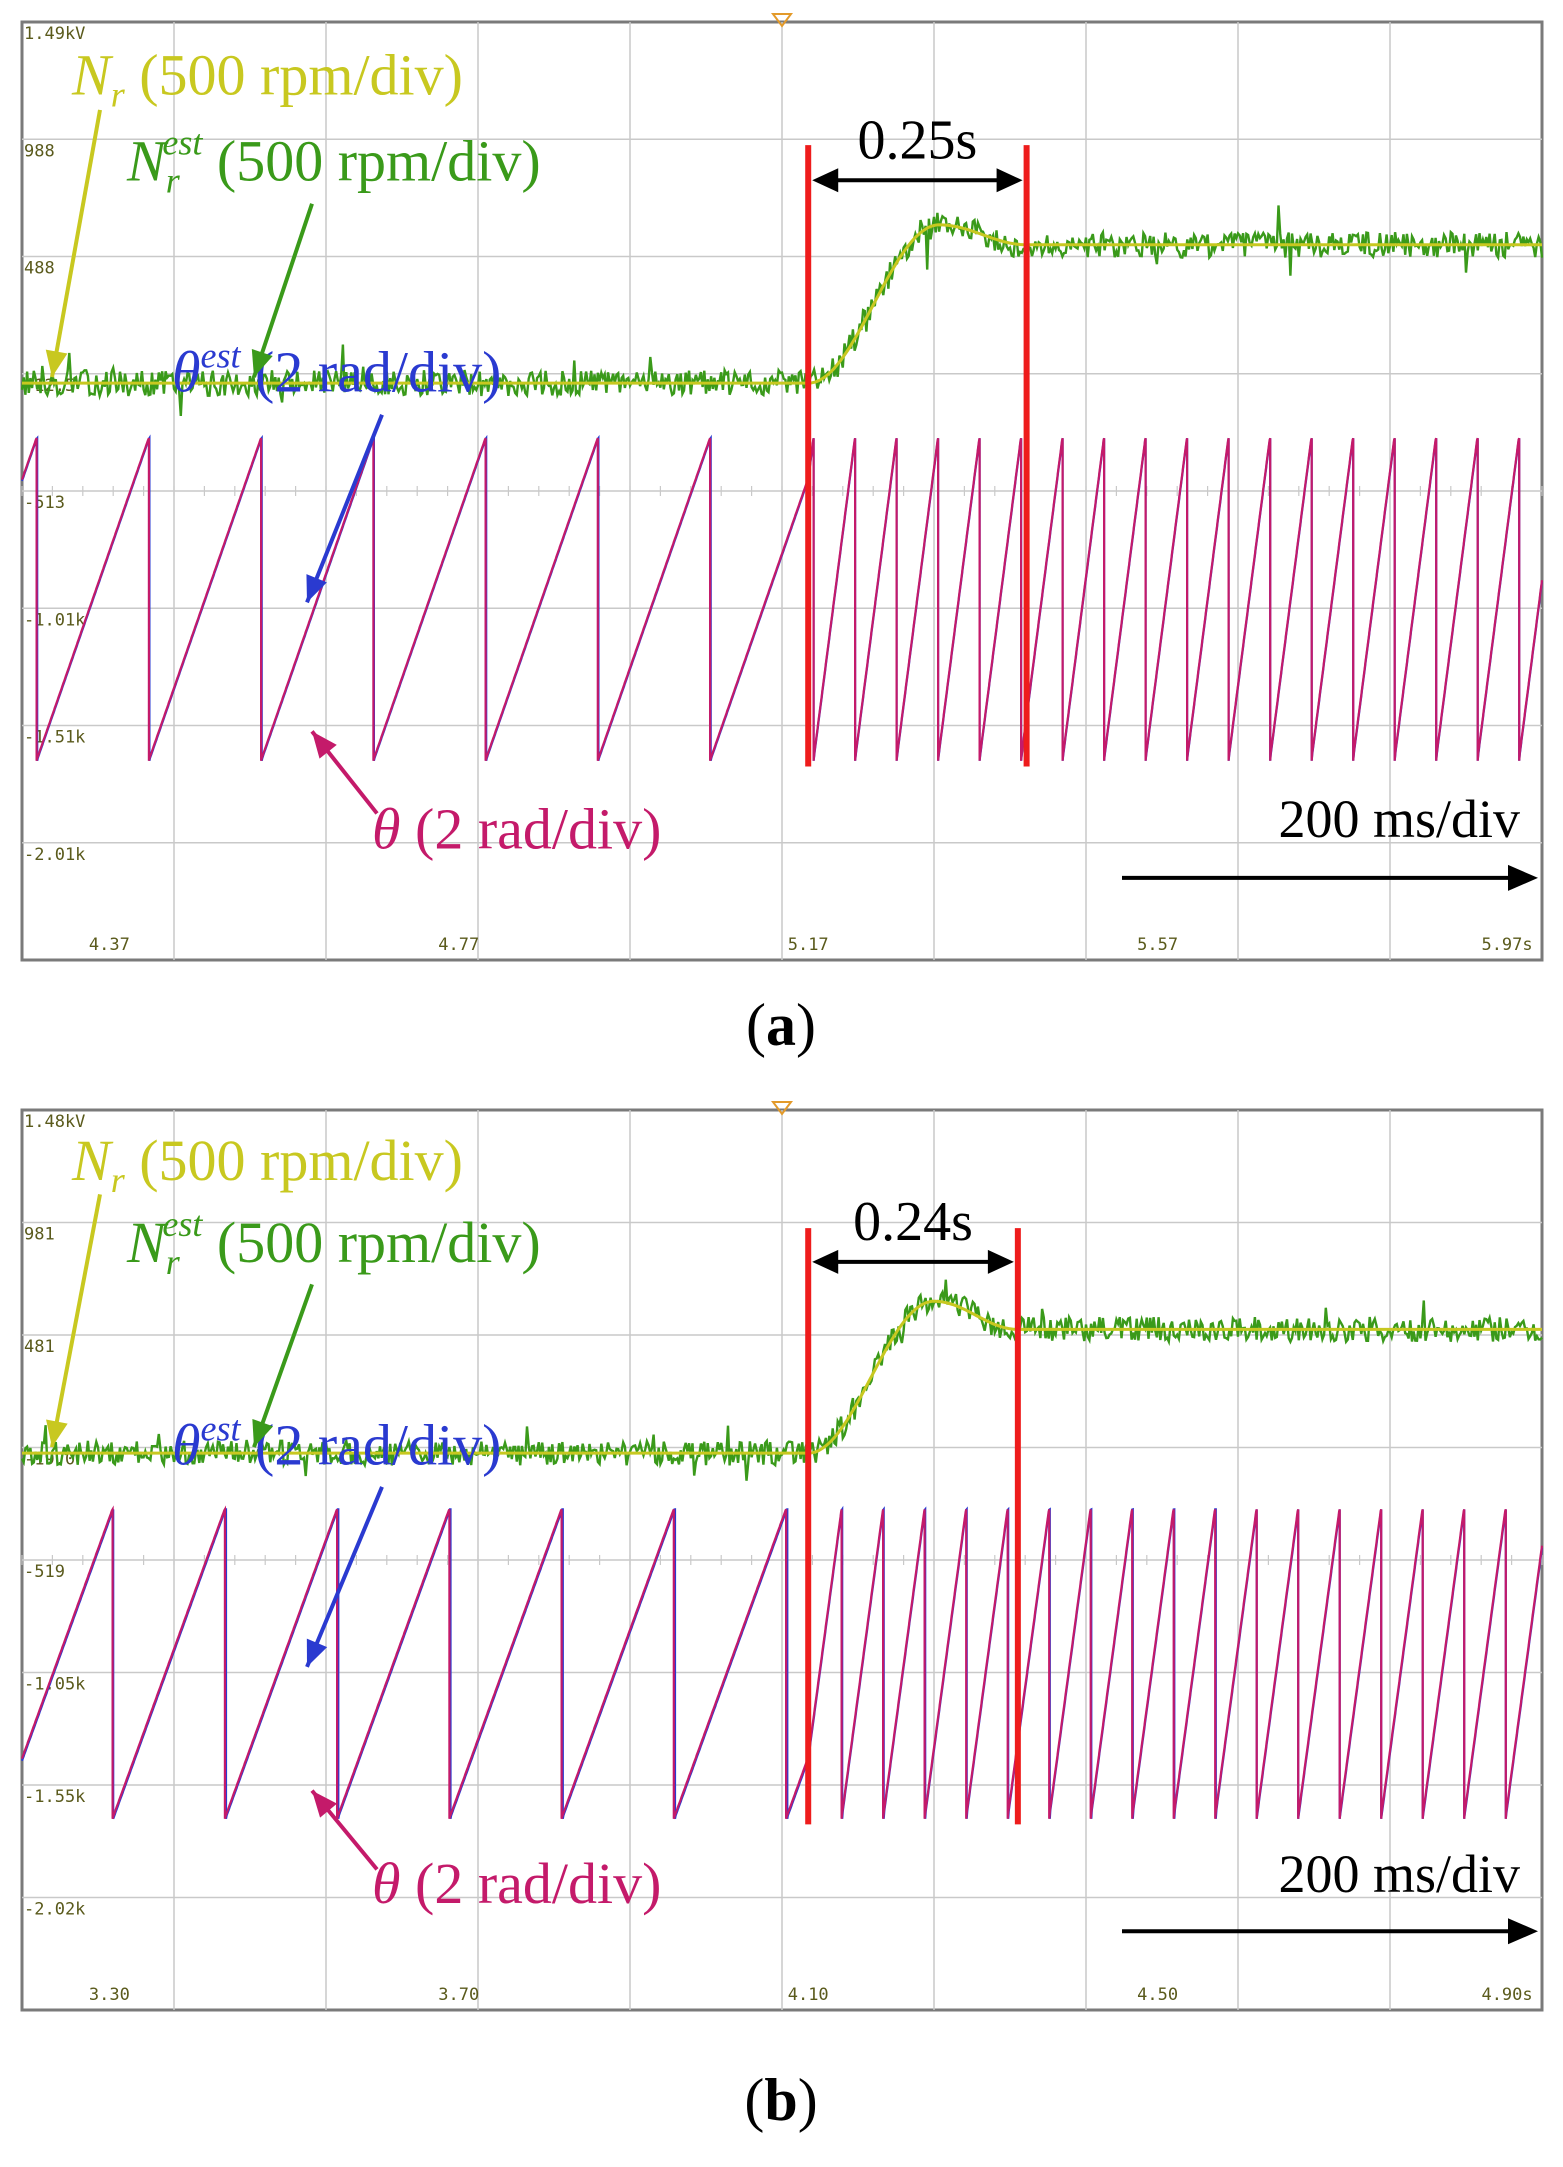  What do you see at coordinates (54, 1122) in the screenshot?
I see `y-tick-label: 1.48kV` at bounding box center [54, 1122].